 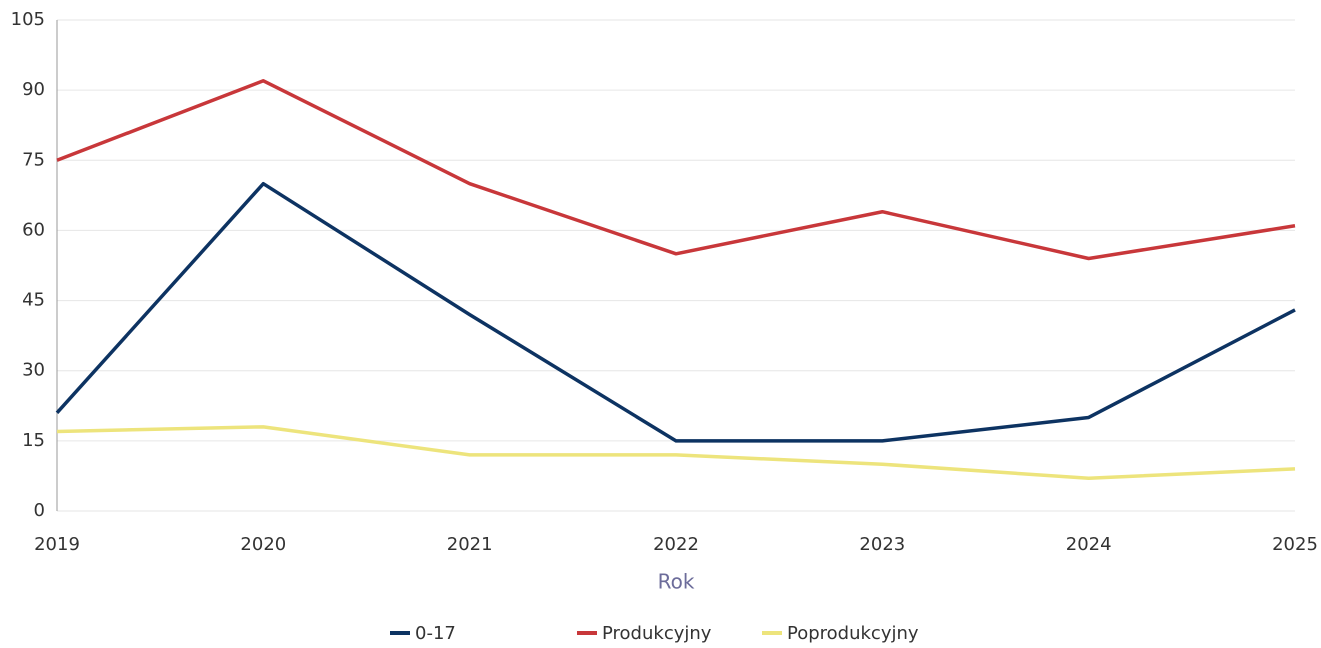 What do you see at coordinates (57, 544) in the screenshot?
I see `x-tick-label: 2019` at bounding box center [57, 544].